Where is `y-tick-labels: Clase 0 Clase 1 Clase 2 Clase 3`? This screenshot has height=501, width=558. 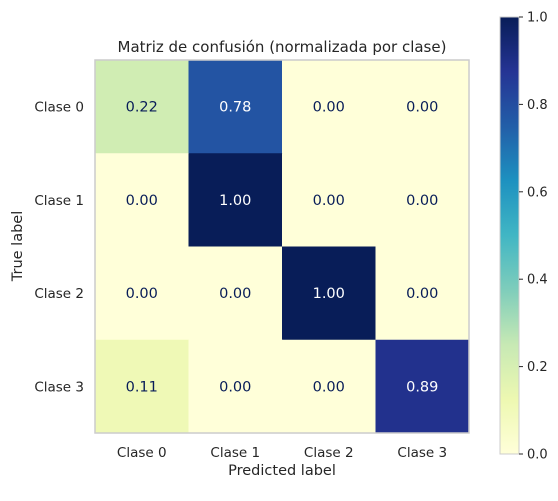
y-tick-labels: Clase 0 Clase 1 Clase 2 Clase 3 is located at coordinates (59, 248).